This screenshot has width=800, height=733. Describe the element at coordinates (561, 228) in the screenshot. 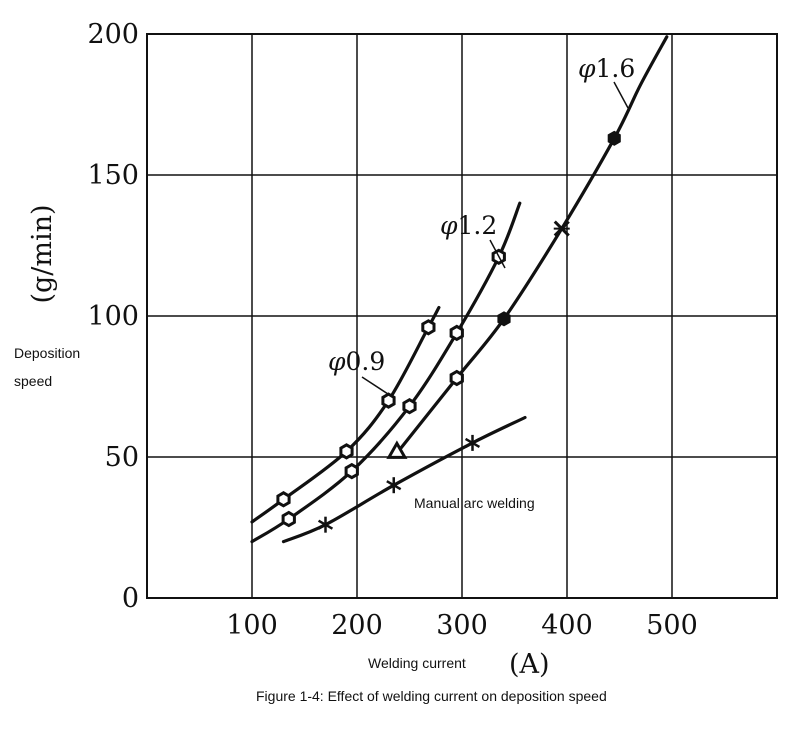

I see `data-point-cross` at that location.